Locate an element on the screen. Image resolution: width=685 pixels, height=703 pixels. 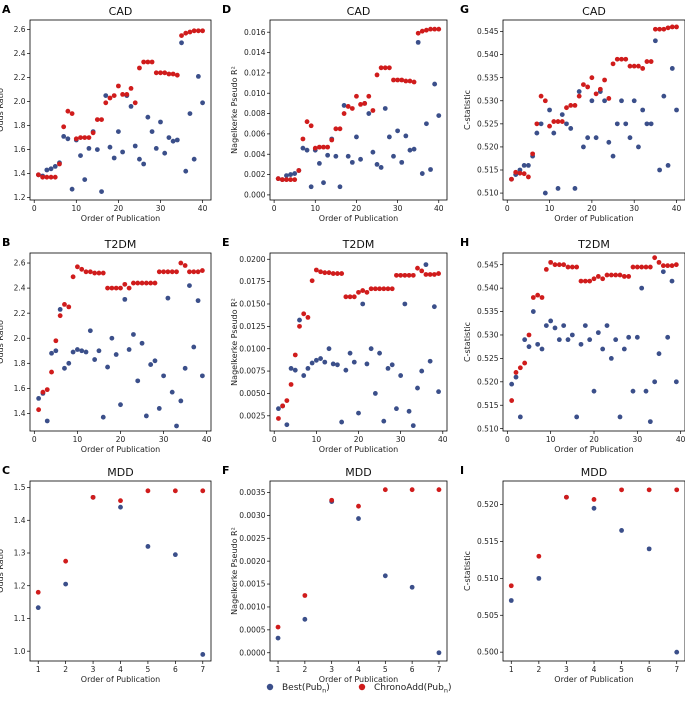
y-axis-label: C-statistic is located at coordinates (467, 571).